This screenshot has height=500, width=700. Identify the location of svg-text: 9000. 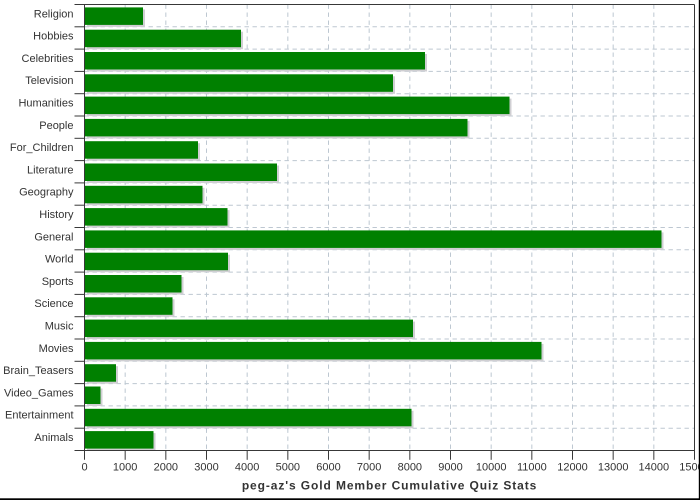
(450, 467).